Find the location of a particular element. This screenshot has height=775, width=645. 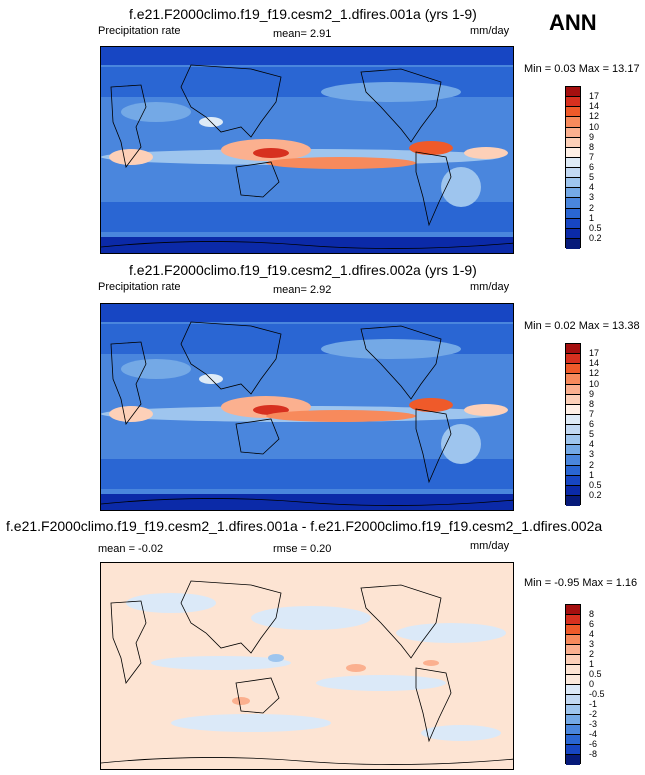

panel-3-units: mm/day is located at coordinates (490, 546).